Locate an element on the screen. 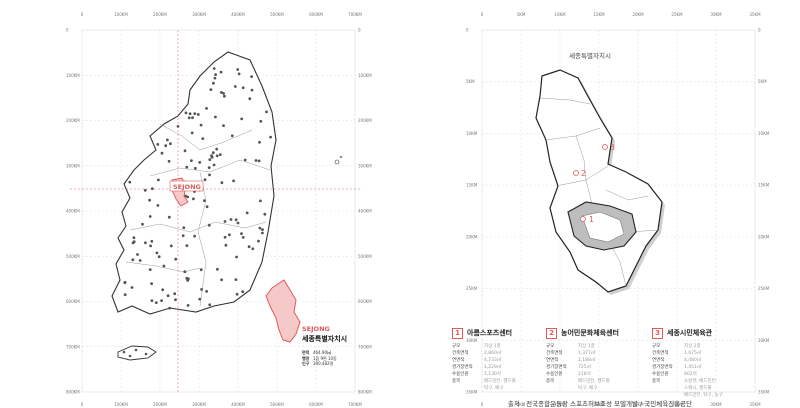 The width and height of the screenshot is (800, 408). facility-row-key: 건축면적 is located at coordinates (660, 353).